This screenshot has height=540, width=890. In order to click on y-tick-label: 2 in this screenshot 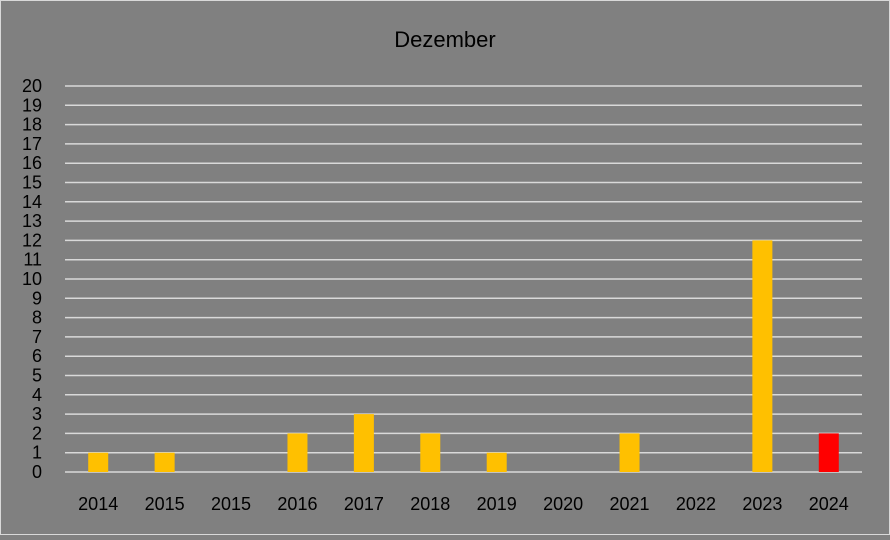, I will do `click(37, 433)`.